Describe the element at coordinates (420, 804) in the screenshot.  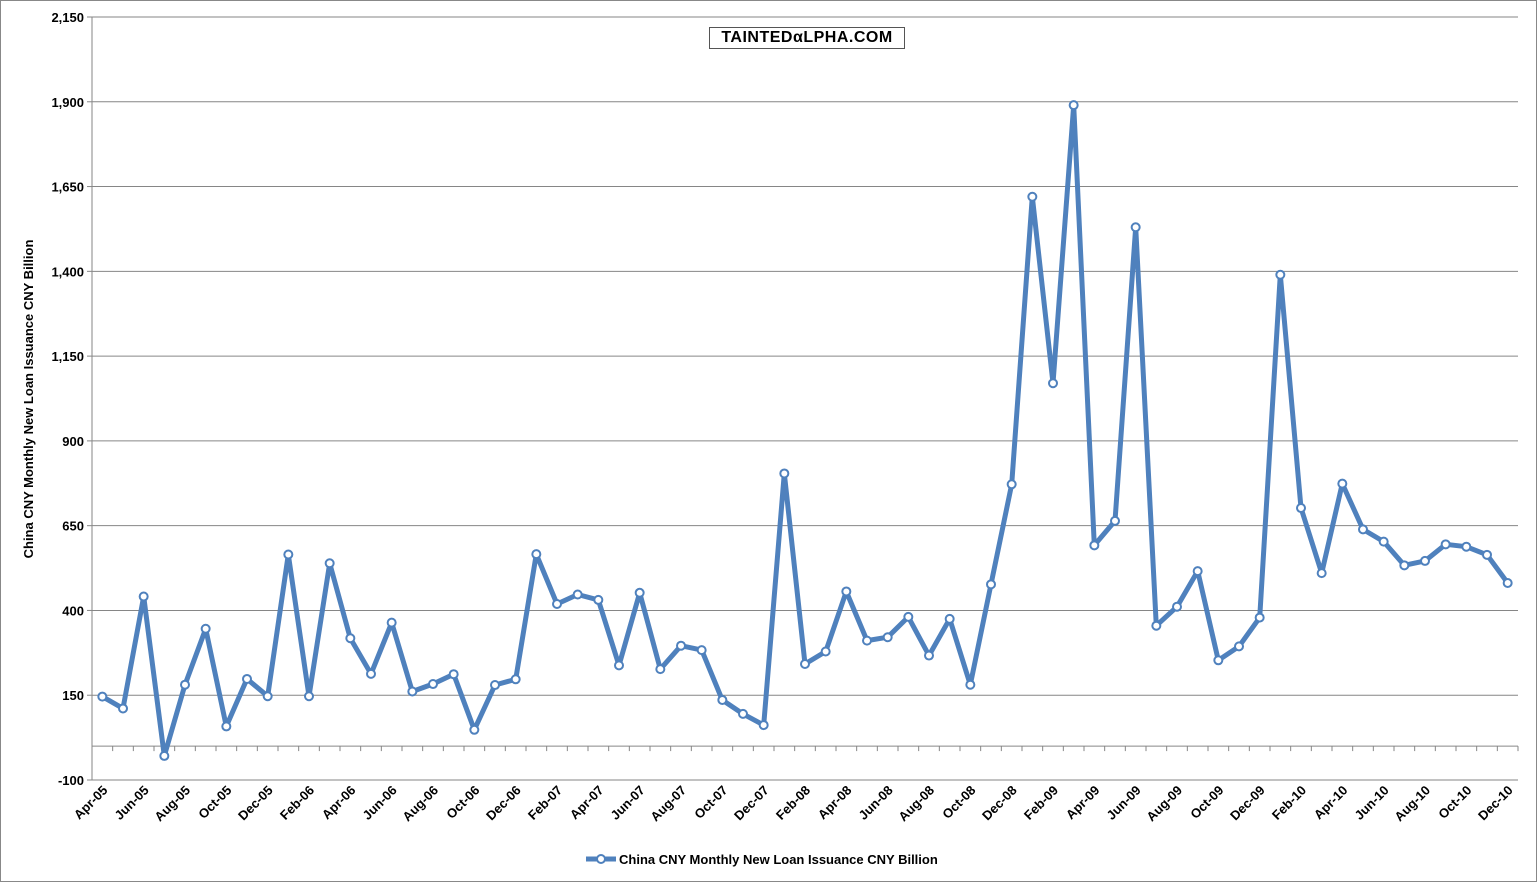
I see `x-tick-label-16: Aug-06` at that location.